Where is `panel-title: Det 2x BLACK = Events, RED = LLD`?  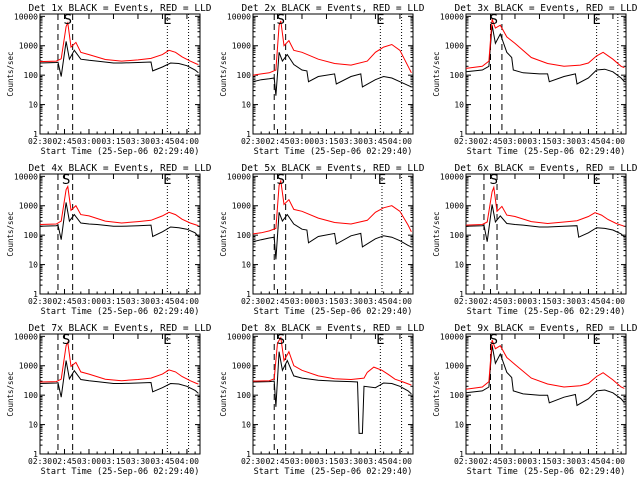 panel-title: Det 2x BLACK = Events, RED = LLD is located at coordinates (332, 8).